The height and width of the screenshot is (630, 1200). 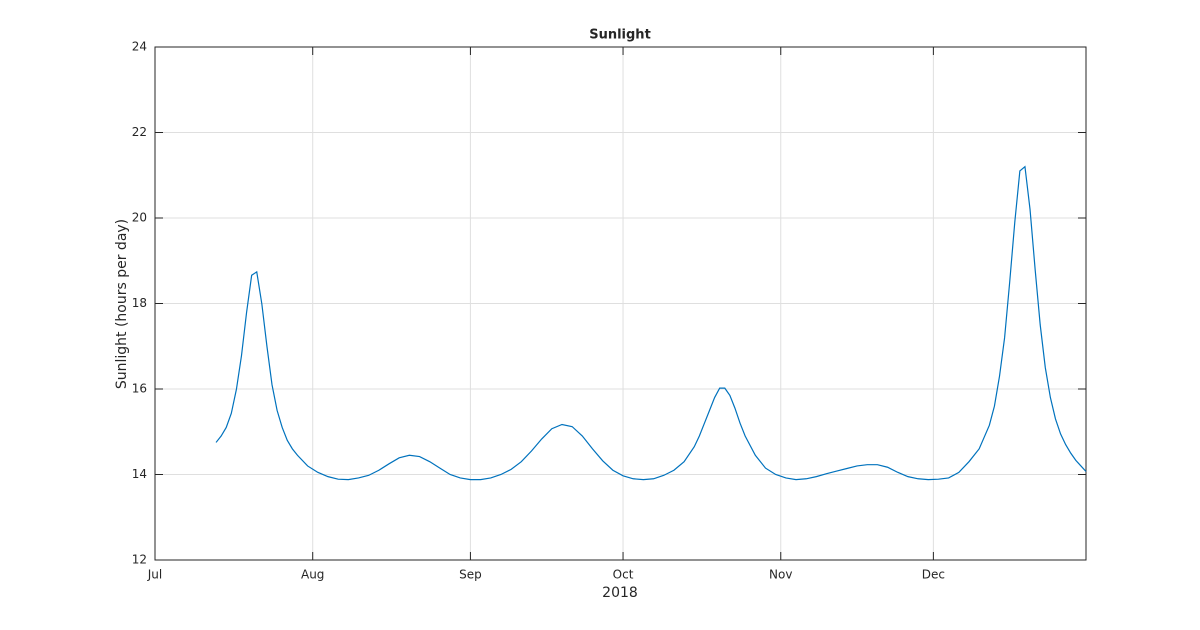 I want to click on y-tick-label: 18, so click(x=139, y=303).